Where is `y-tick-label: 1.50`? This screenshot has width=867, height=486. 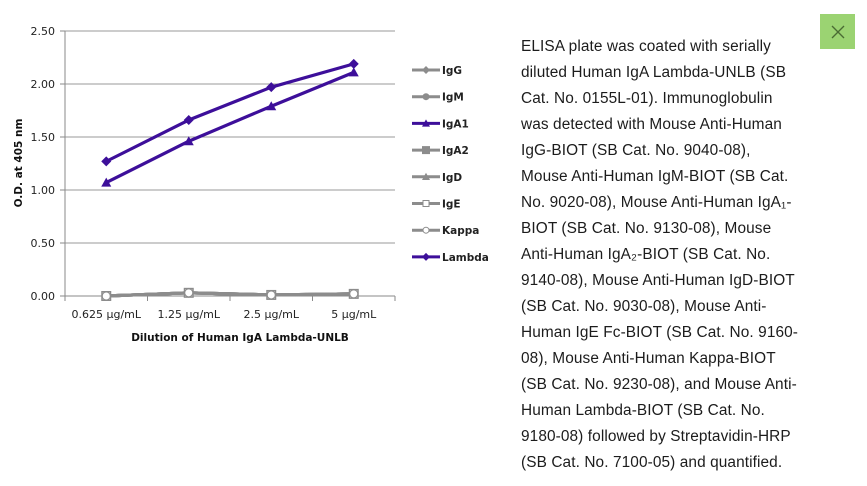
y-tick-label: 1.50 is located at coordinates (43, 137).